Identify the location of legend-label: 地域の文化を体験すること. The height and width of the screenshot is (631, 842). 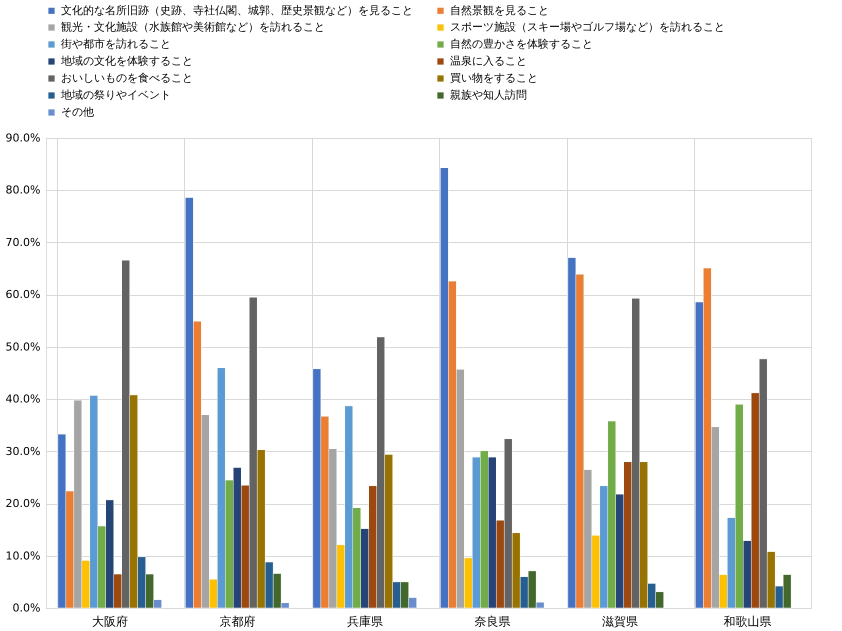
(126, 61).